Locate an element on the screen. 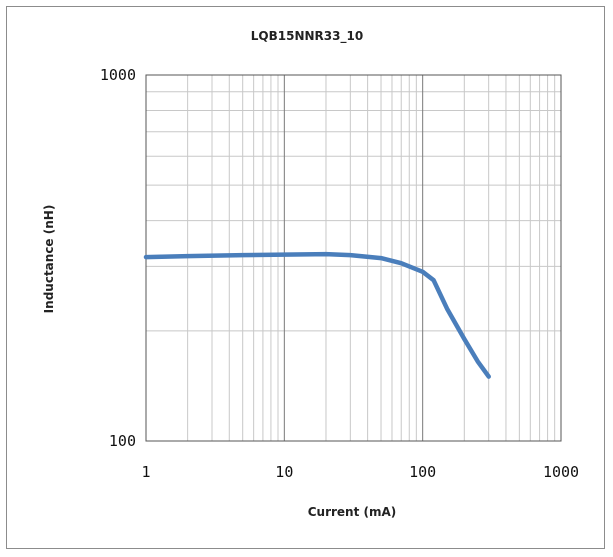 The image size is (613, 557). x-tick-label: 1 is located at coordinates (145, 472).